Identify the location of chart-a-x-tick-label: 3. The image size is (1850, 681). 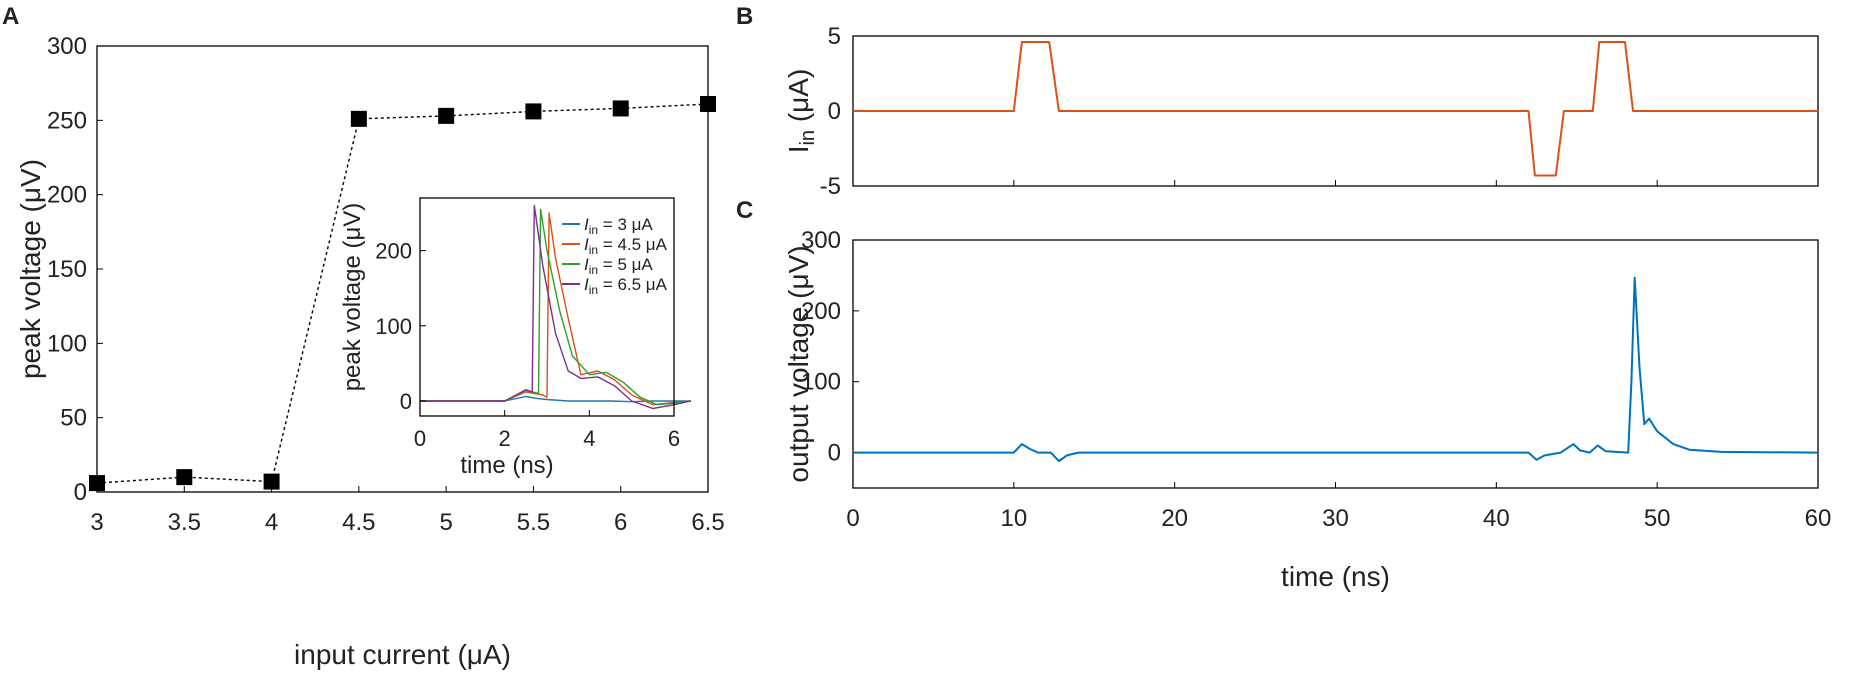
(96, 522).